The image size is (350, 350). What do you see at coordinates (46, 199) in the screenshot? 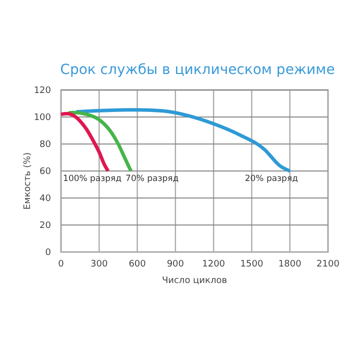
I see `y-tick-label: 40` at bounding box center [46, 199].